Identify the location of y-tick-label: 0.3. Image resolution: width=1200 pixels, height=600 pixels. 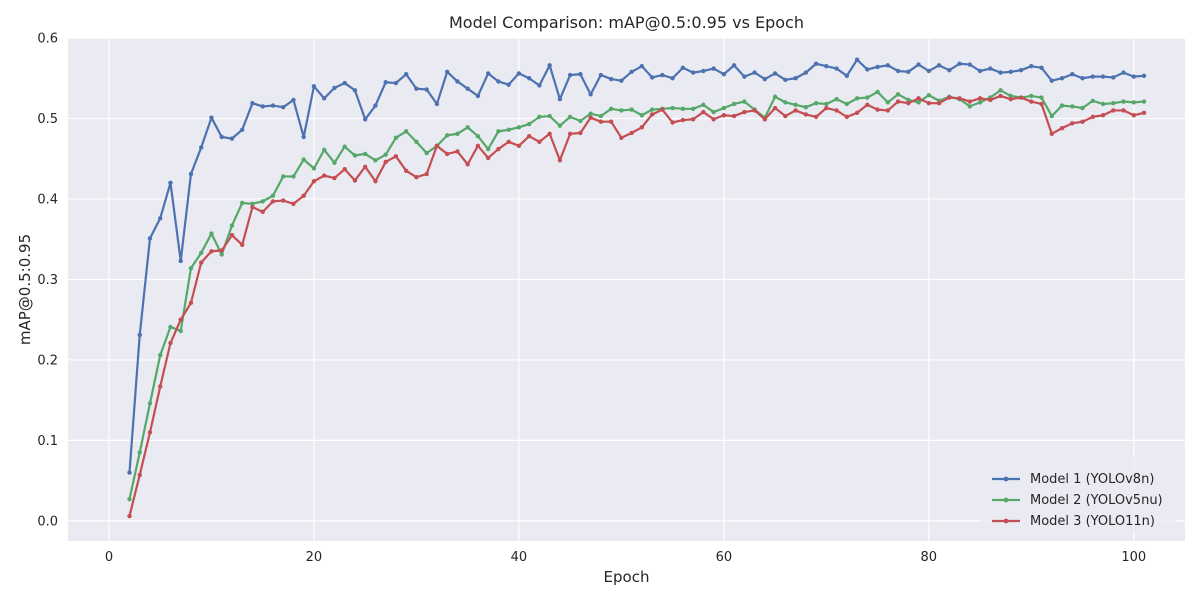
(47, 280).